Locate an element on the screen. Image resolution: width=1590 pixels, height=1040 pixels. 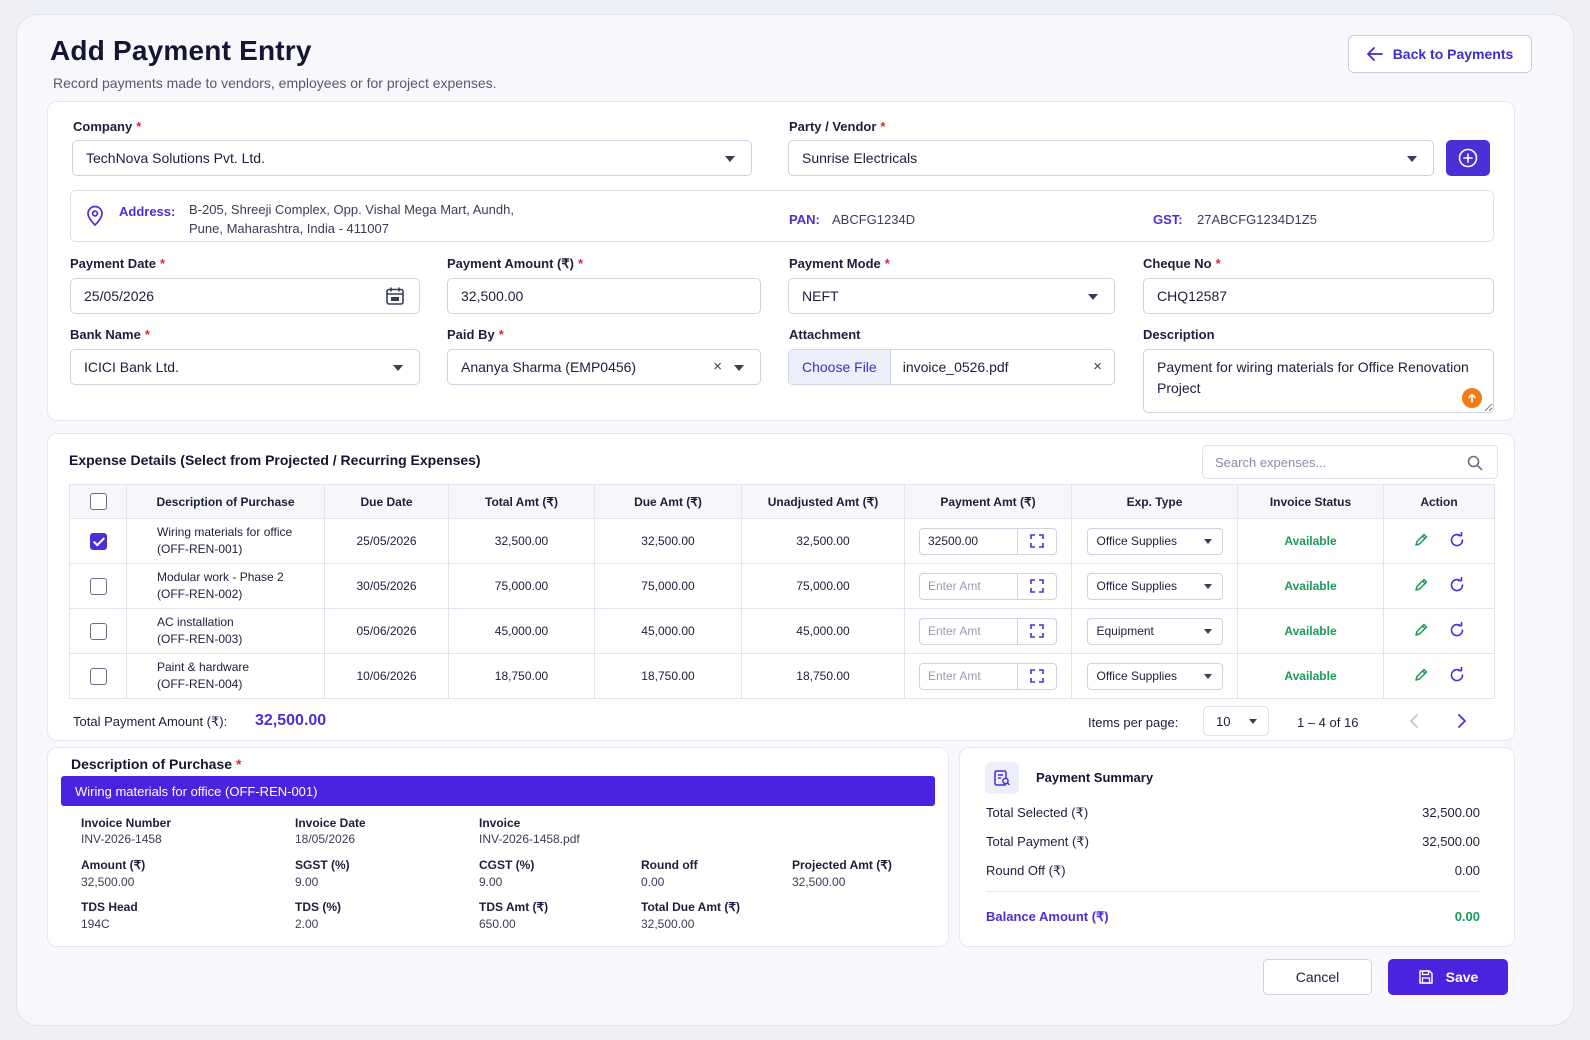
payment-date-field: 25/05/2026 is located at coordinates (245, 296).